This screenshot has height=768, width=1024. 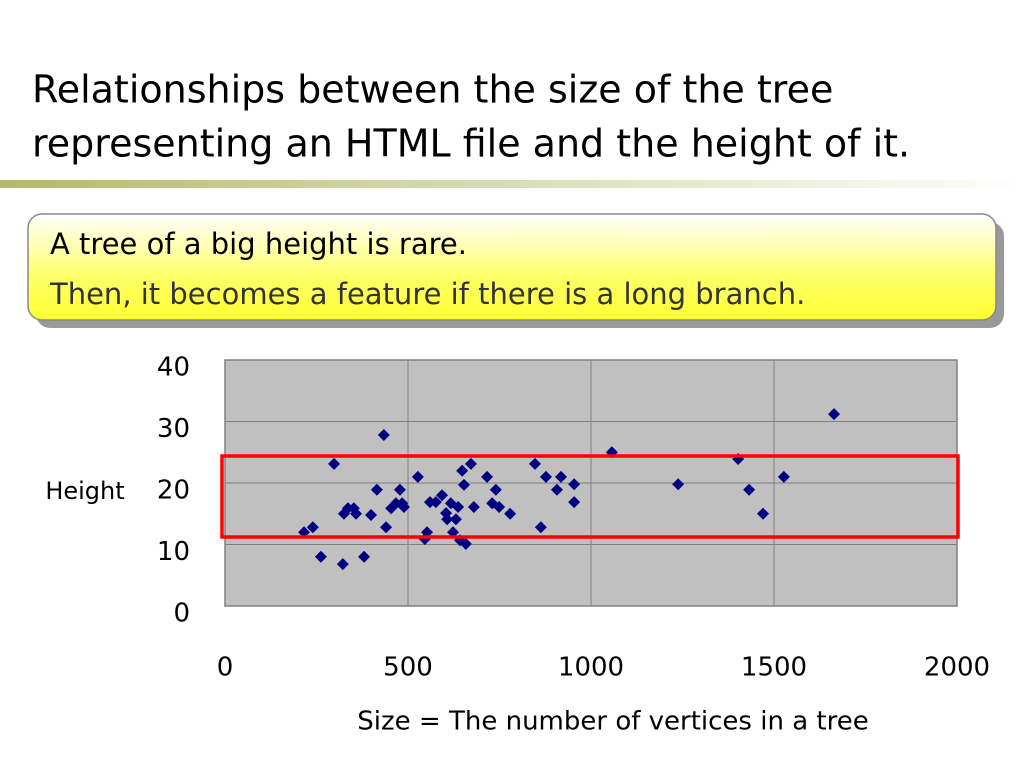 I want to click on x-tick-label: 500, so click(x=408, y=668).